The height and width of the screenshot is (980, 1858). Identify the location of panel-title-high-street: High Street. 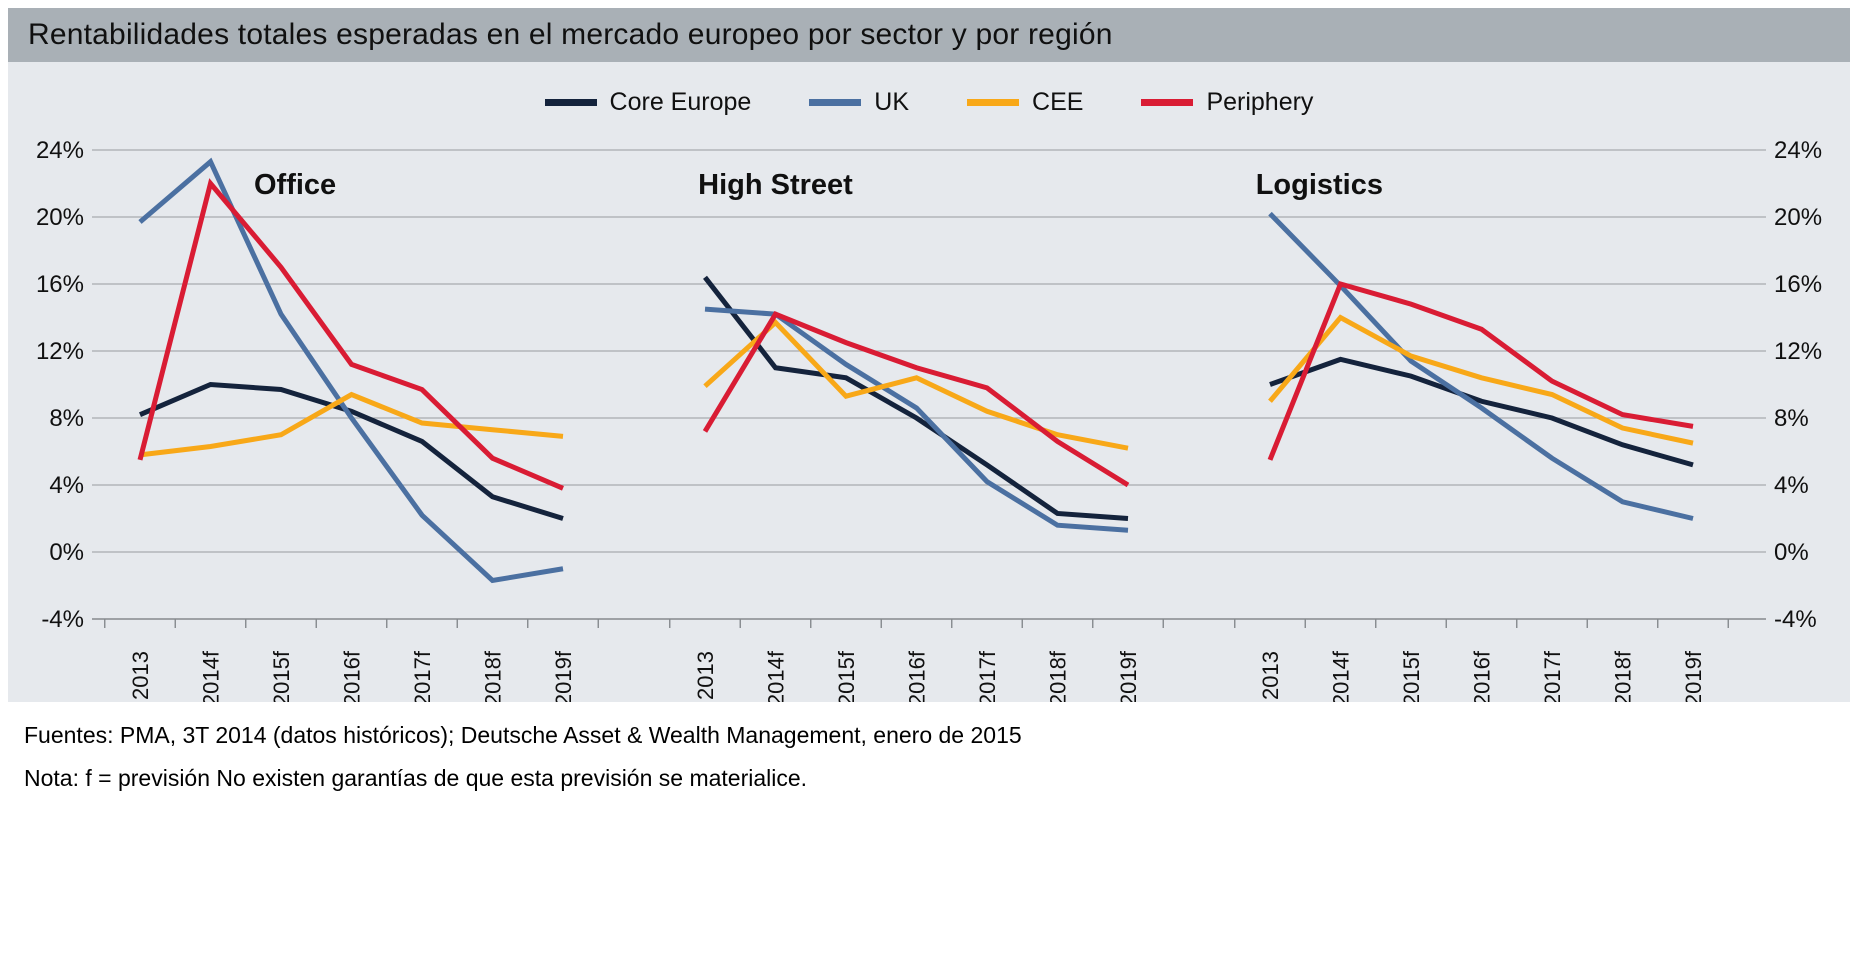
(775, 185).